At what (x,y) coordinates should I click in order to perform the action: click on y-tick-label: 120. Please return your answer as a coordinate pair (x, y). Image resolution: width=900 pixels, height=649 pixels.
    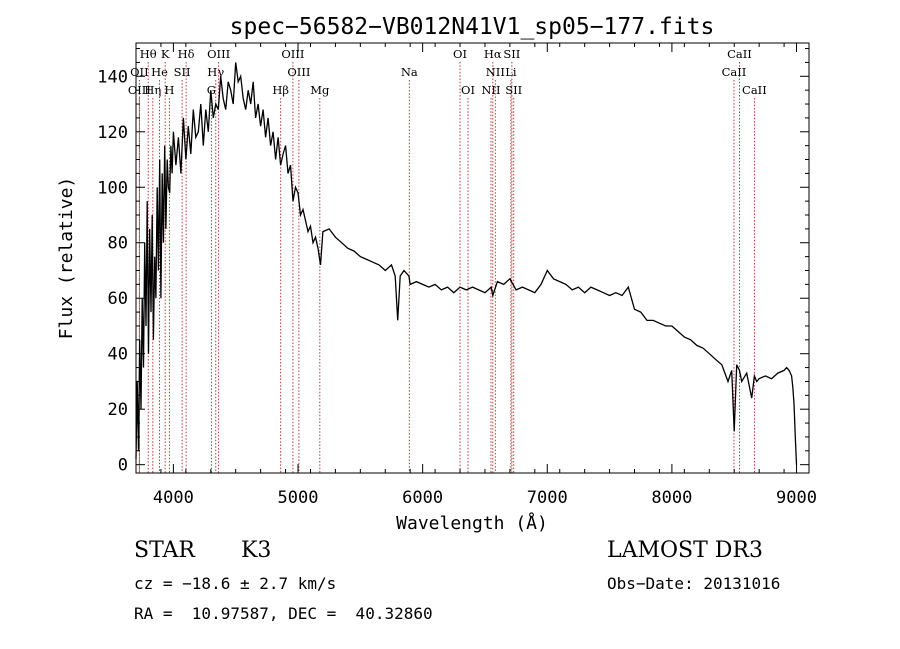
    Looking at the image, I should click on (112, 133).